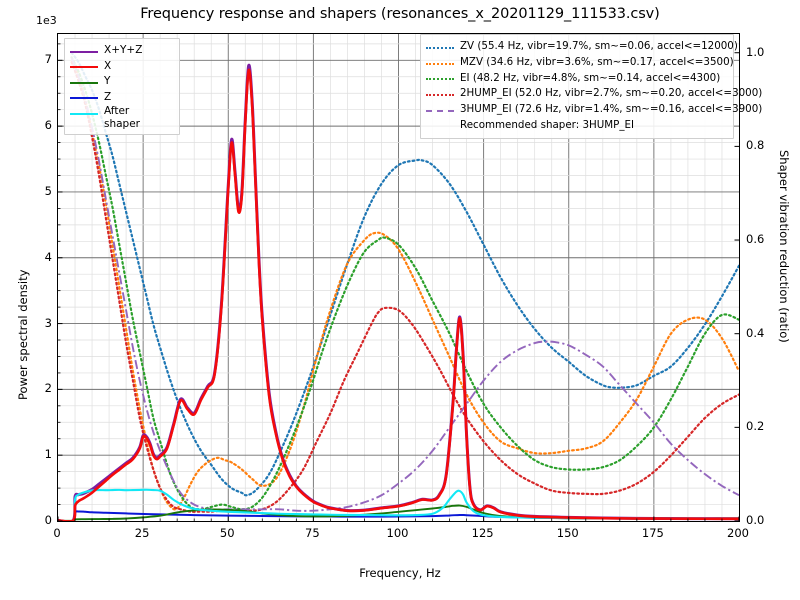 The image size is (800, 600). I want to click on secondary-y-tick-label: 0.6, so click(755, 239).